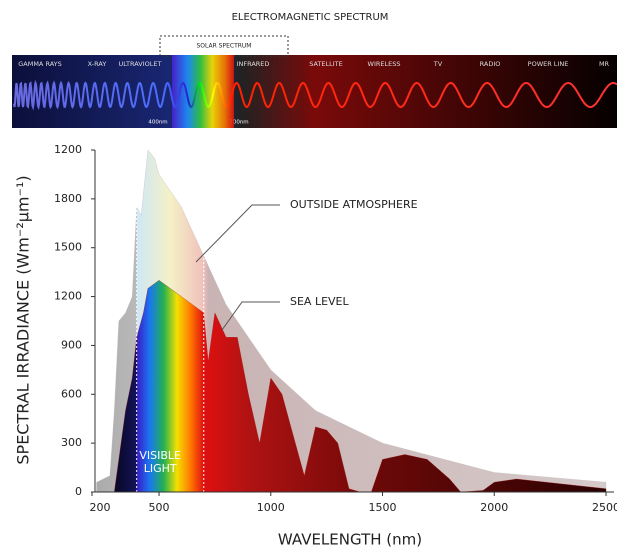  What do you see at coordinates (383, 507) in the screenshot?
I see `x-tick-label: 1500` at bounding box center [383, 507].